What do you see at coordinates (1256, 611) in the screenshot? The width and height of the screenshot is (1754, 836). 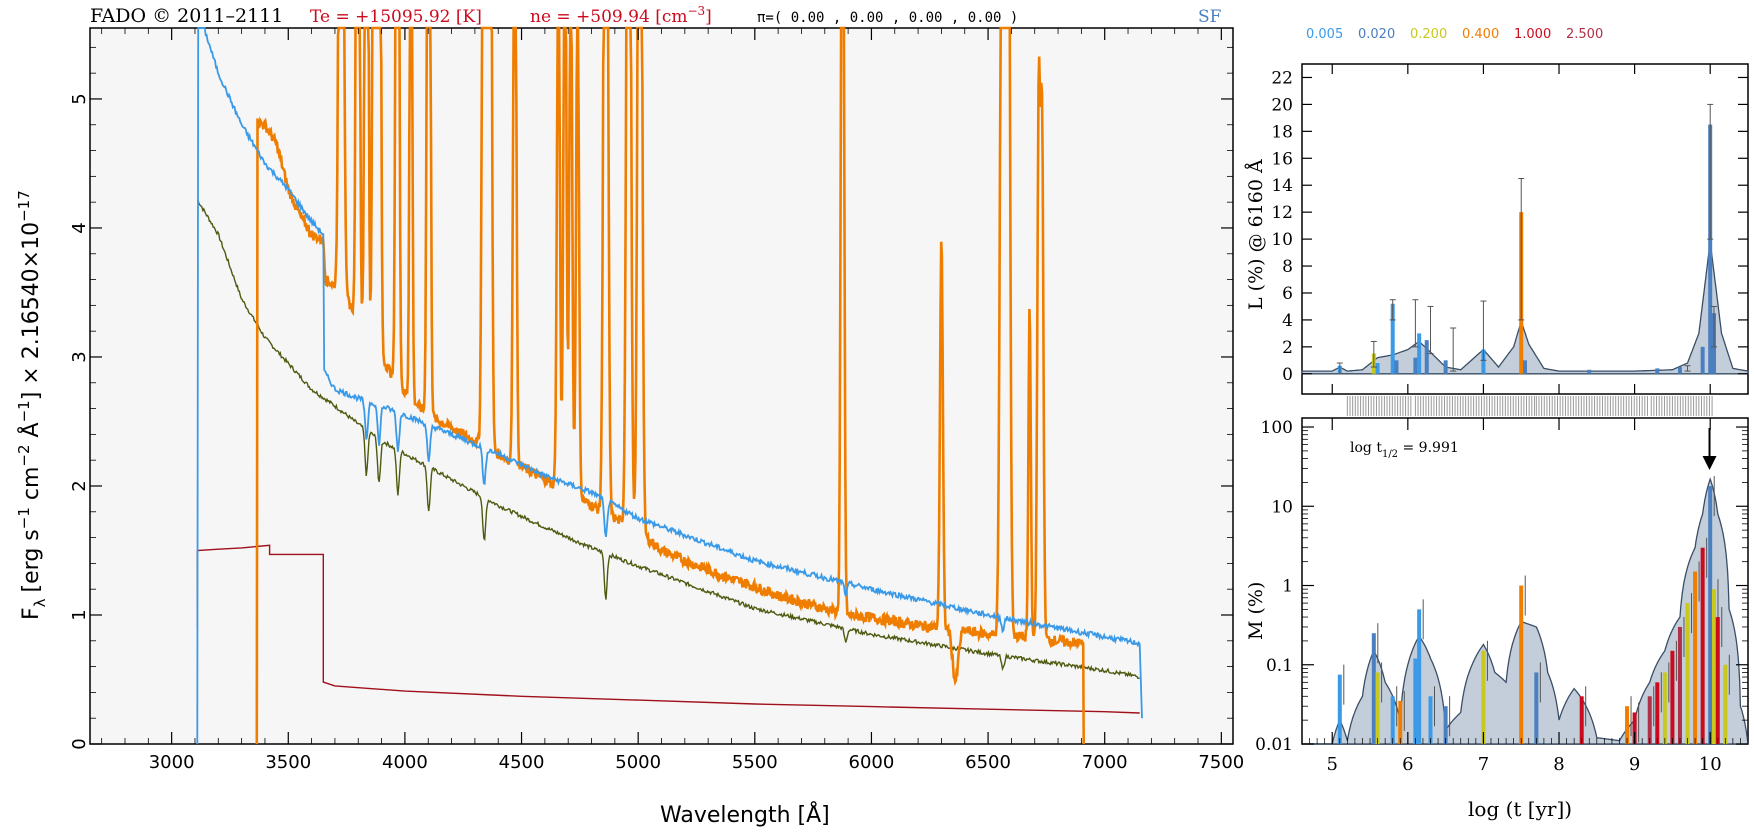 I see `mass-y-label: M (%)` at bounding box center [1256, 611].